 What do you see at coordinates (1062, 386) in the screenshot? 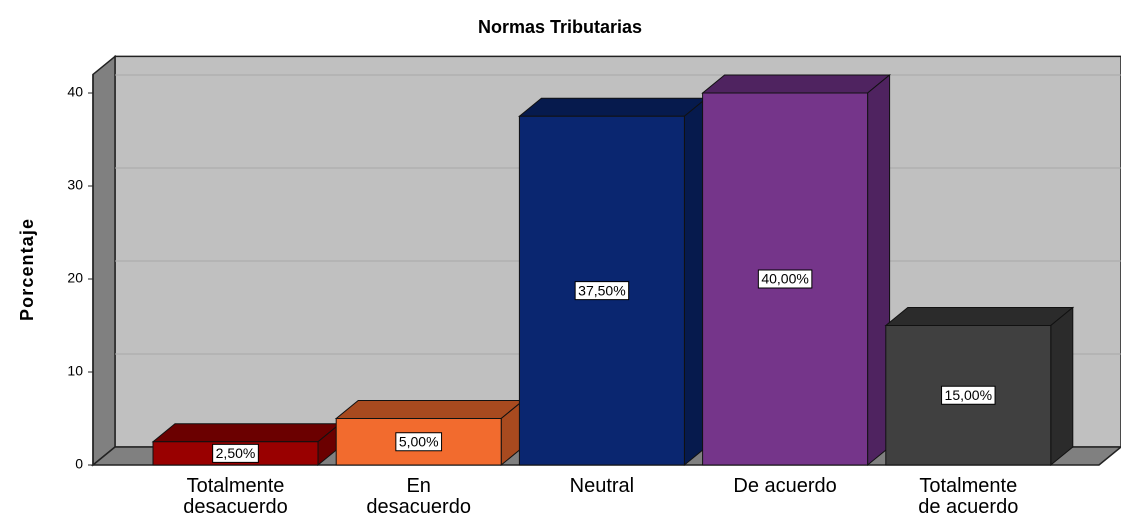
I see `bar-side` at bounding box center [1062, 386].